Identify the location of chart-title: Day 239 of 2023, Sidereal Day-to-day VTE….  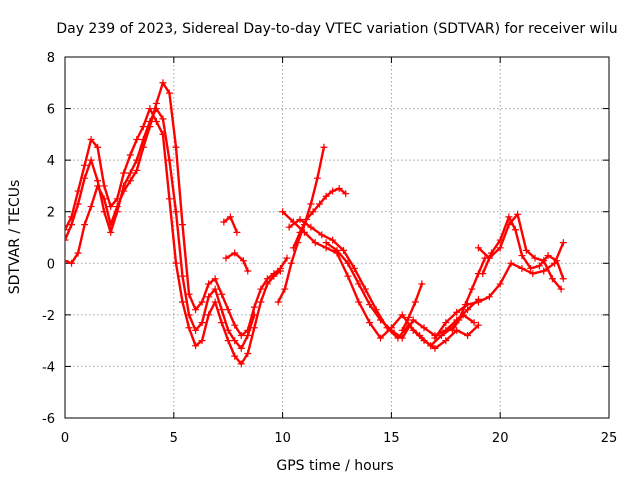
(336, 29).